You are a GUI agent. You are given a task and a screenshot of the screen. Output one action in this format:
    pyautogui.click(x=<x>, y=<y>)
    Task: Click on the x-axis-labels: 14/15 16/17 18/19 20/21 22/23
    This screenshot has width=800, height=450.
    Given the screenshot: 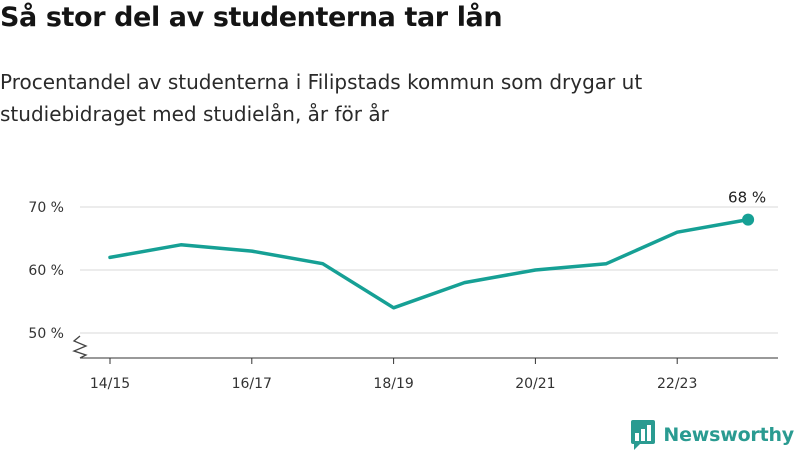 What is the action you would take?
    pyautogui.click(x=394, y=384)
    